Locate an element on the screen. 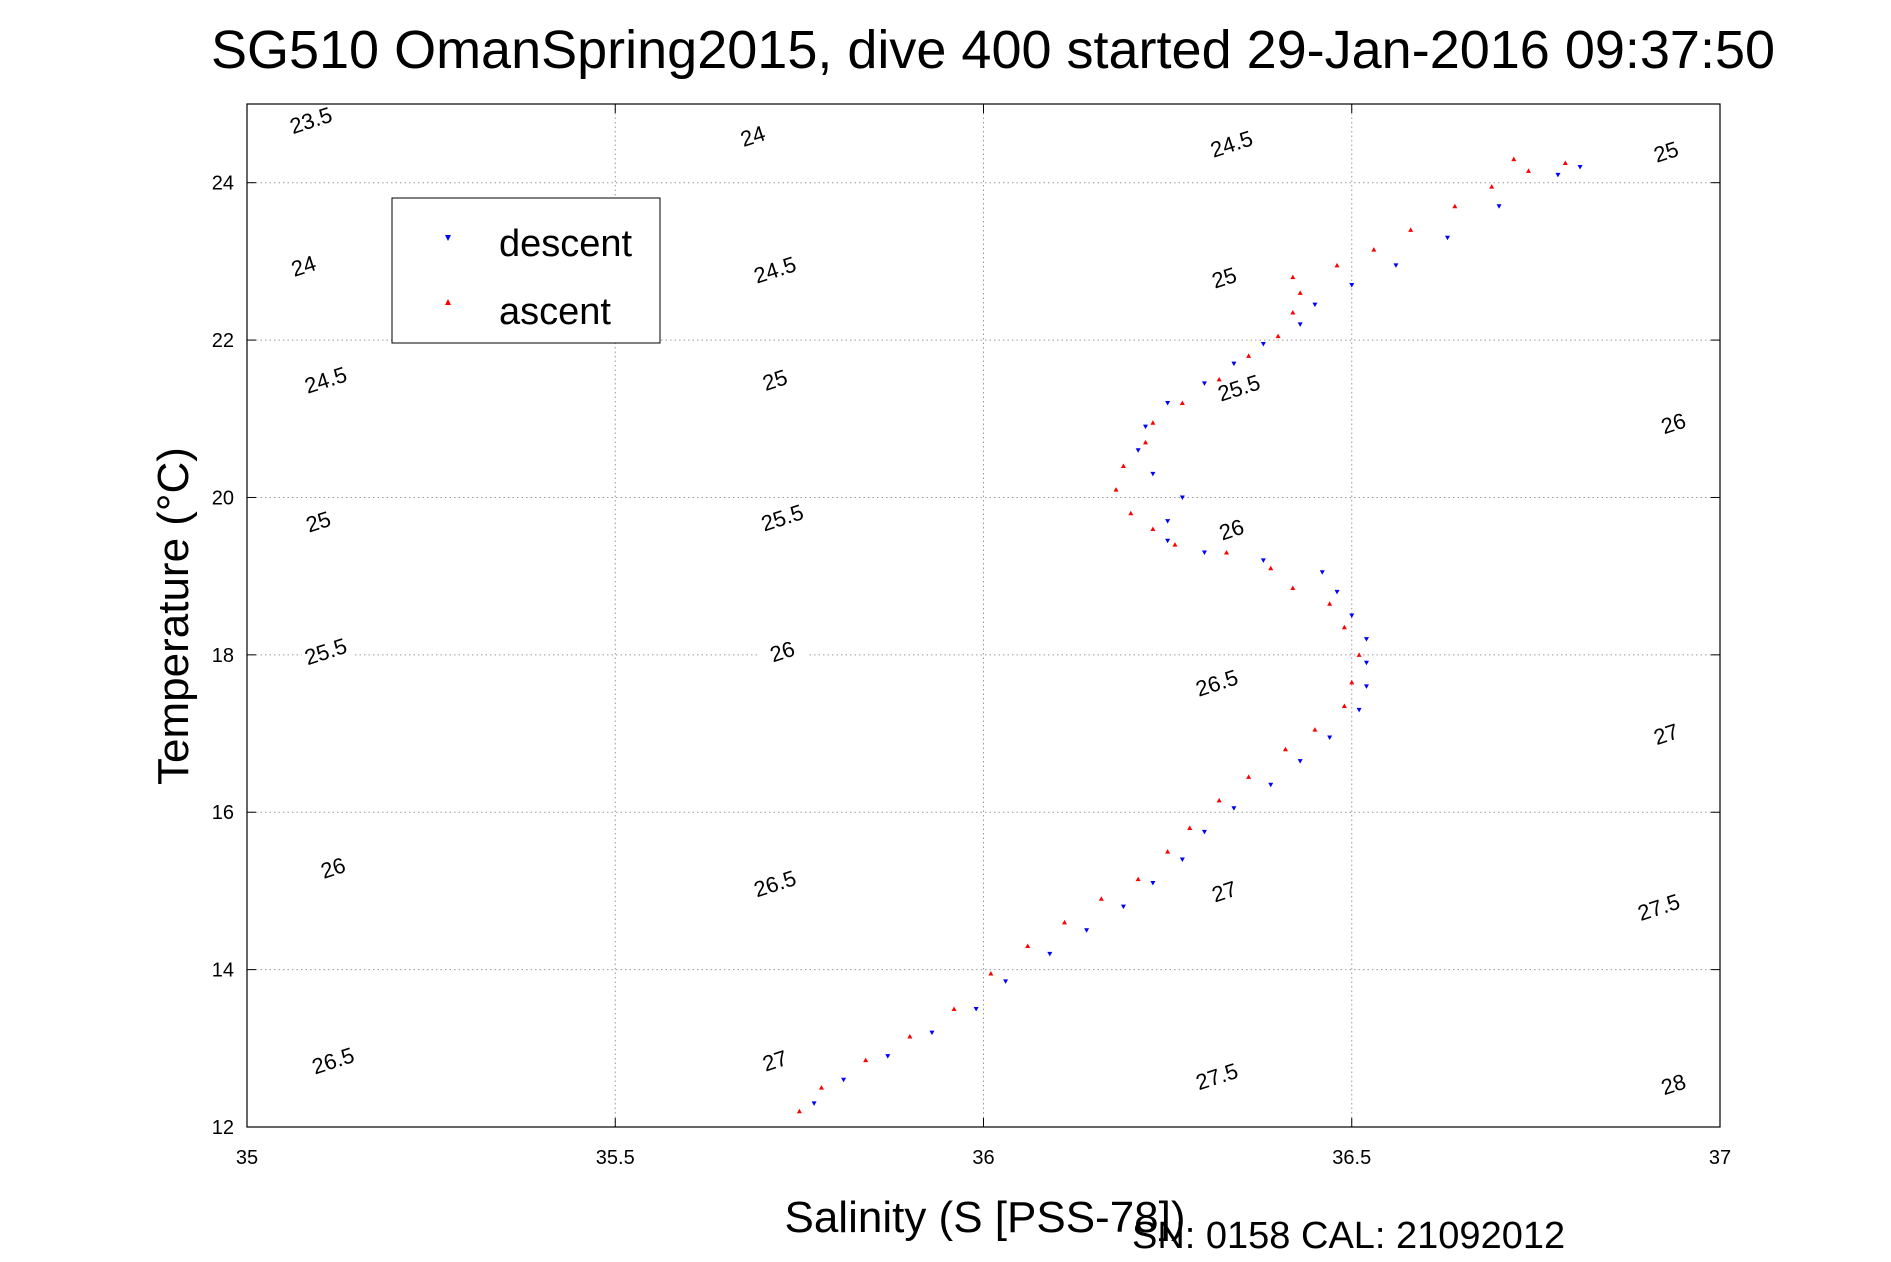 The width and height of the screenshot is (1891, 1262). y-tick-label: 12 is located at coordinates (223, 1128).